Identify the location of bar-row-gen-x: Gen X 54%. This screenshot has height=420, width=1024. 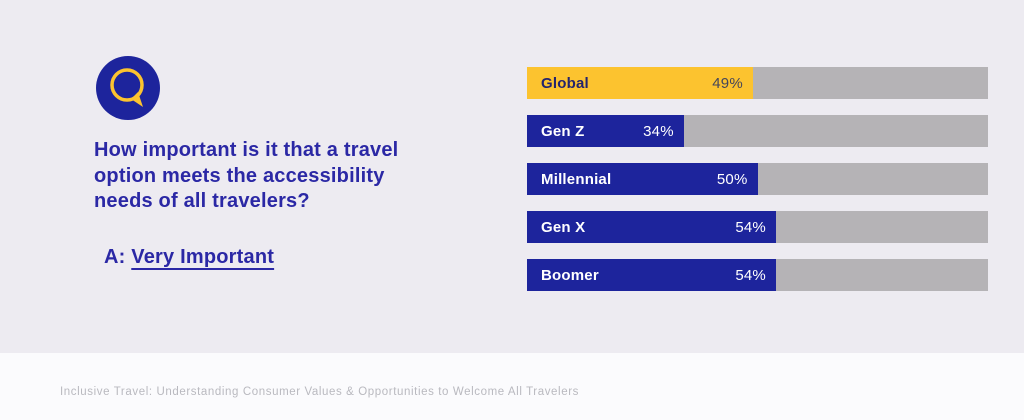
(757, 227).